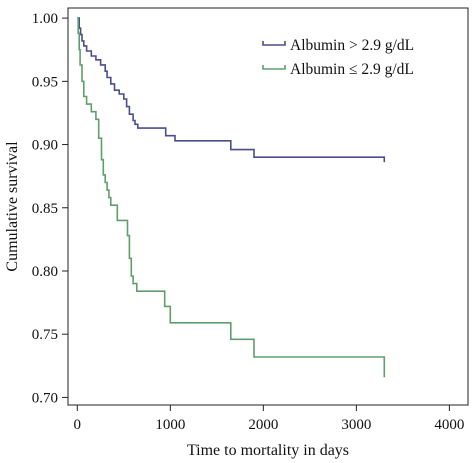 Image resolution: width=474 pixels, height=463 pixels. What do you see at coordinates (449, 425) in the screenshot?
I see `x-tick-label: 4000` at bounding box center [449, 425].